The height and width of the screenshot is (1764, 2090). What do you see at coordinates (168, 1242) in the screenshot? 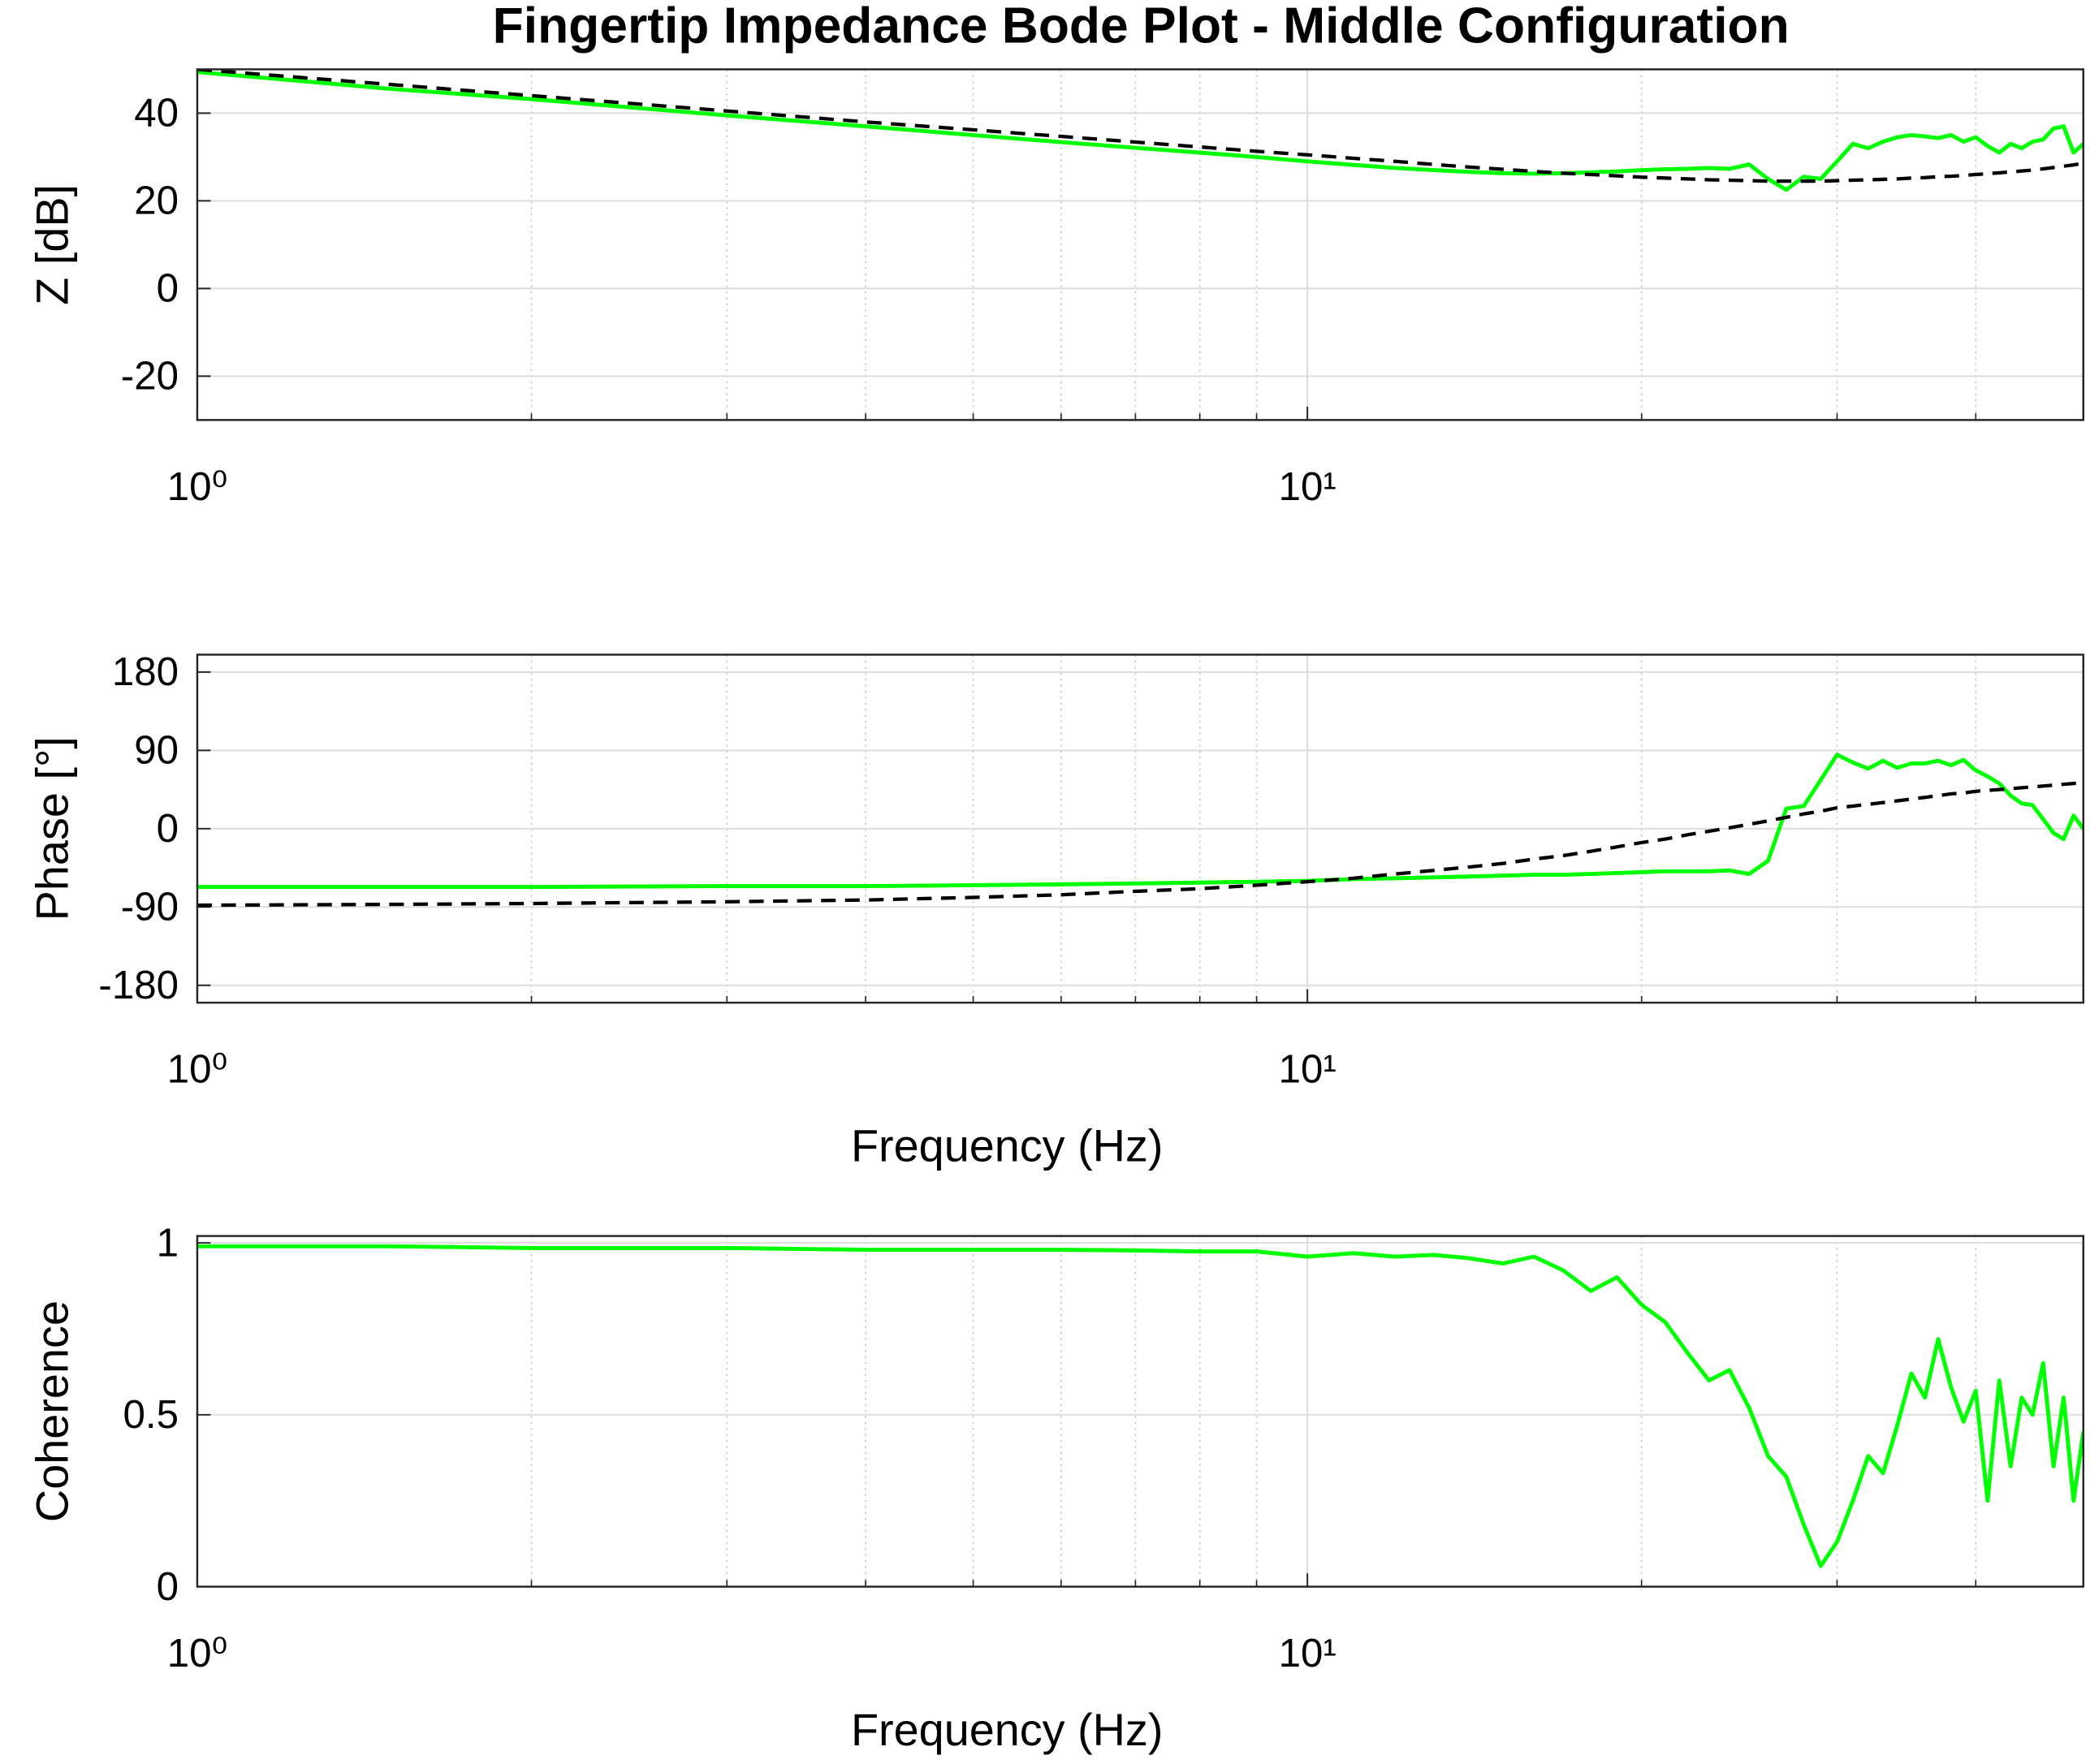
I see `y-tick-label: 1` at bounding box center [168, 1242].